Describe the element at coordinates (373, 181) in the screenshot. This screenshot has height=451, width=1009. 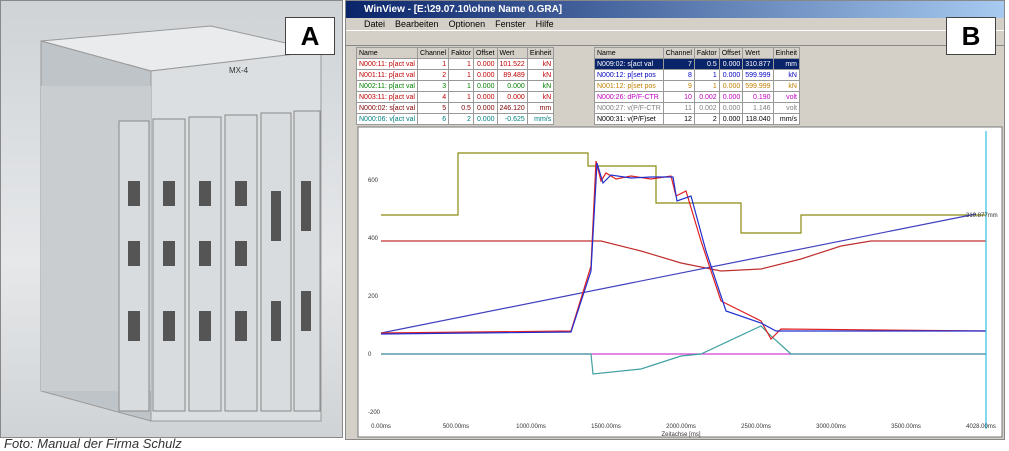
I see `y-tick-label: 600` at that location.